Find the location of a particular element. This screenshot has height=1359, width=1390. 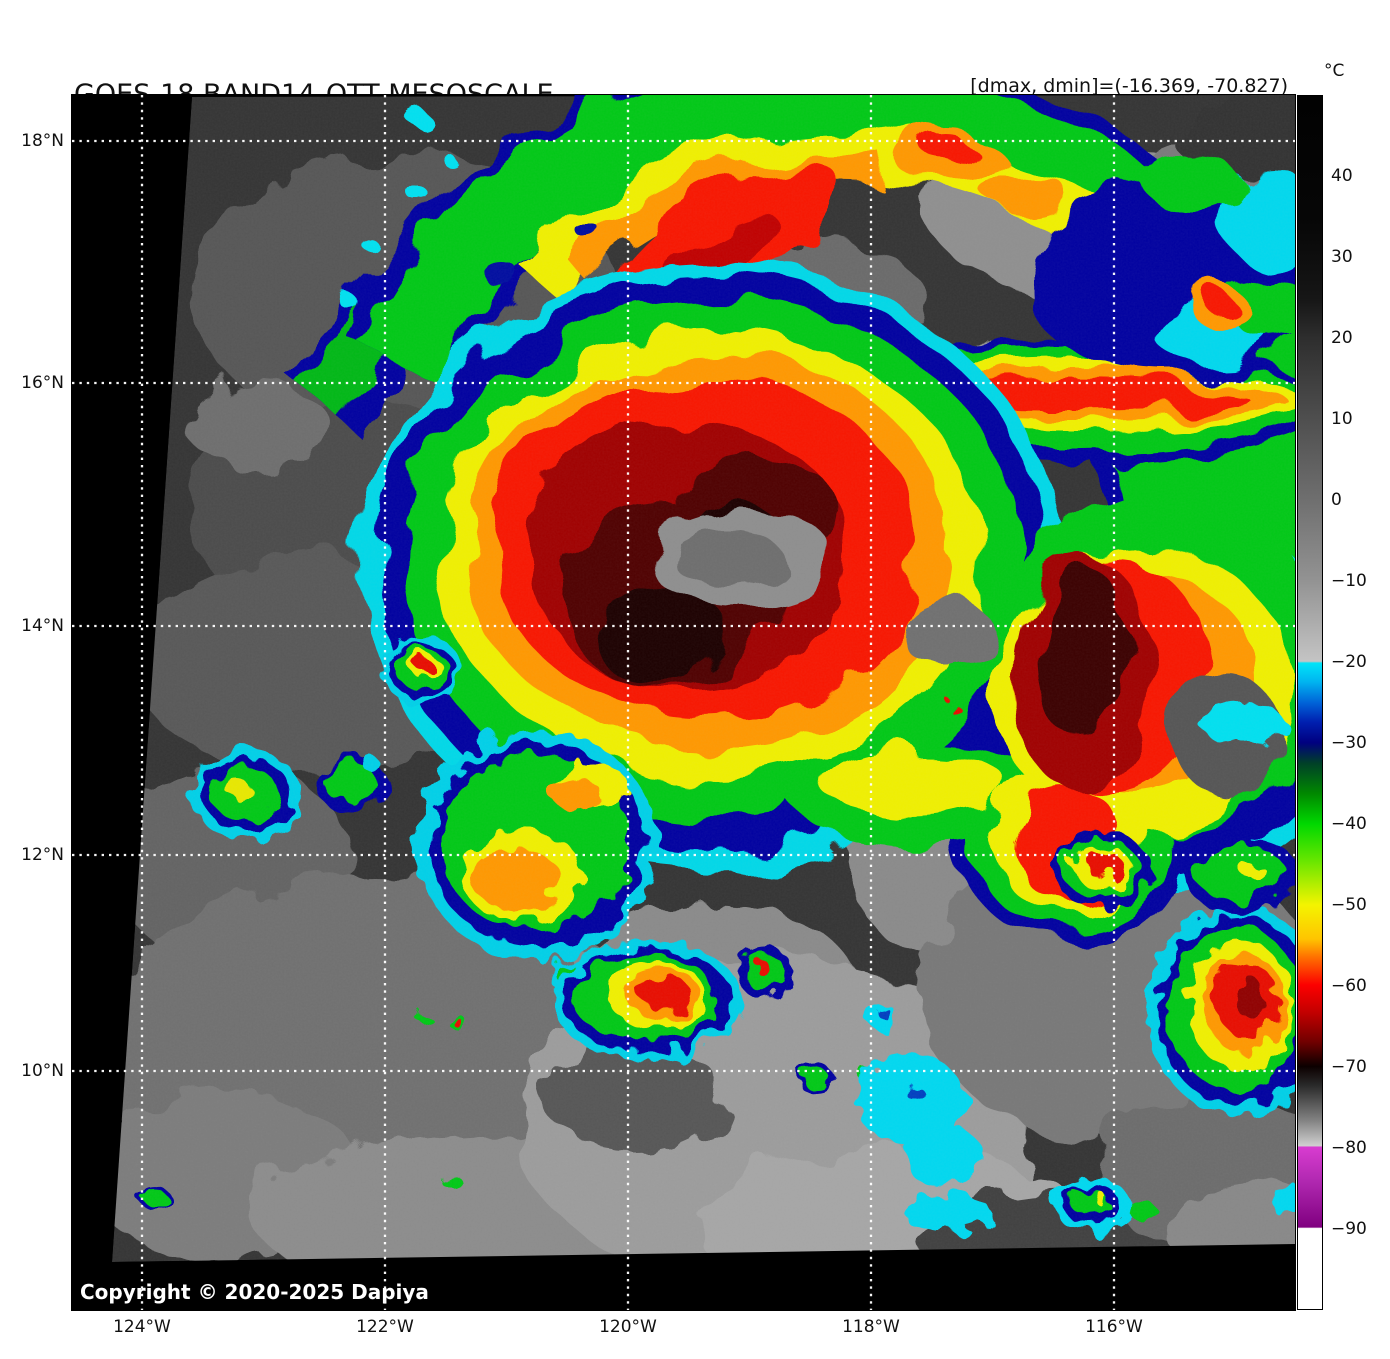

lat-label-10n: 10°N is located at coordinates (42, 1071).